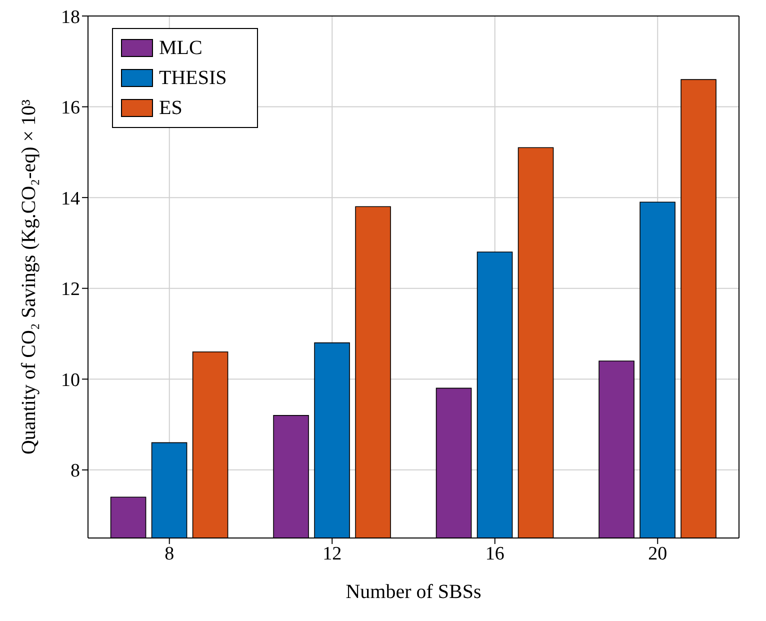 The image size is (766, 621). Describe the element at coordinates (414, 592) in the screenshot. I see `x-axis-title: Number of SBSs` at that location.